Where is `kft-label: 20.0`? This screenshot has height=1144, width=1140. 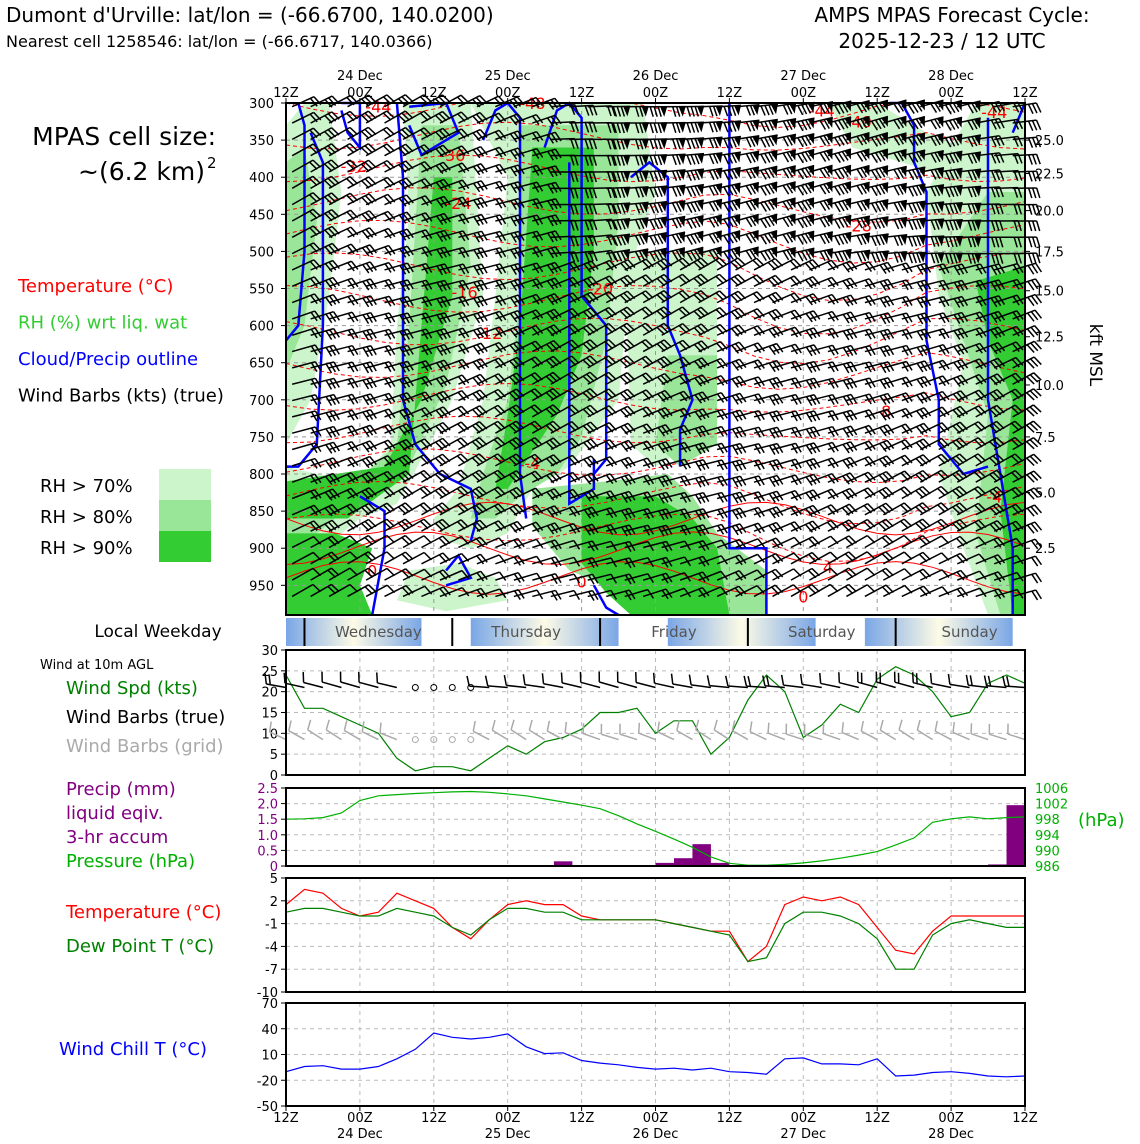
kft-label: 20.0 is located at coordinates (1049, 212).